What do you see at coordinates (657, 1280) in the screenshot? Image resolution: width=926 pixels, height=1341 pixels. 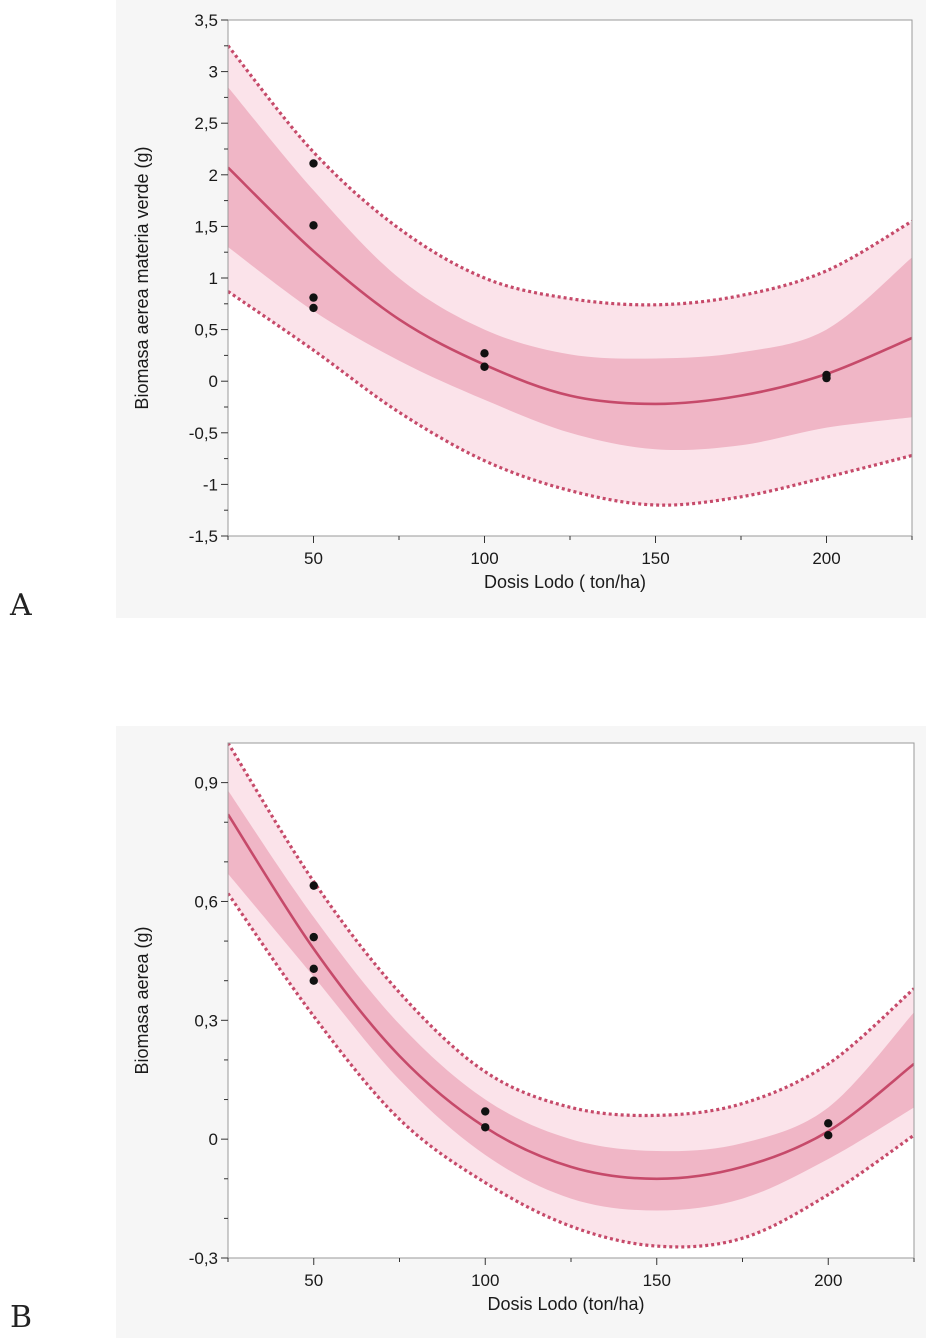 I see `panel-b-x-tick-label: 150` at bounding box center [657, 1280].